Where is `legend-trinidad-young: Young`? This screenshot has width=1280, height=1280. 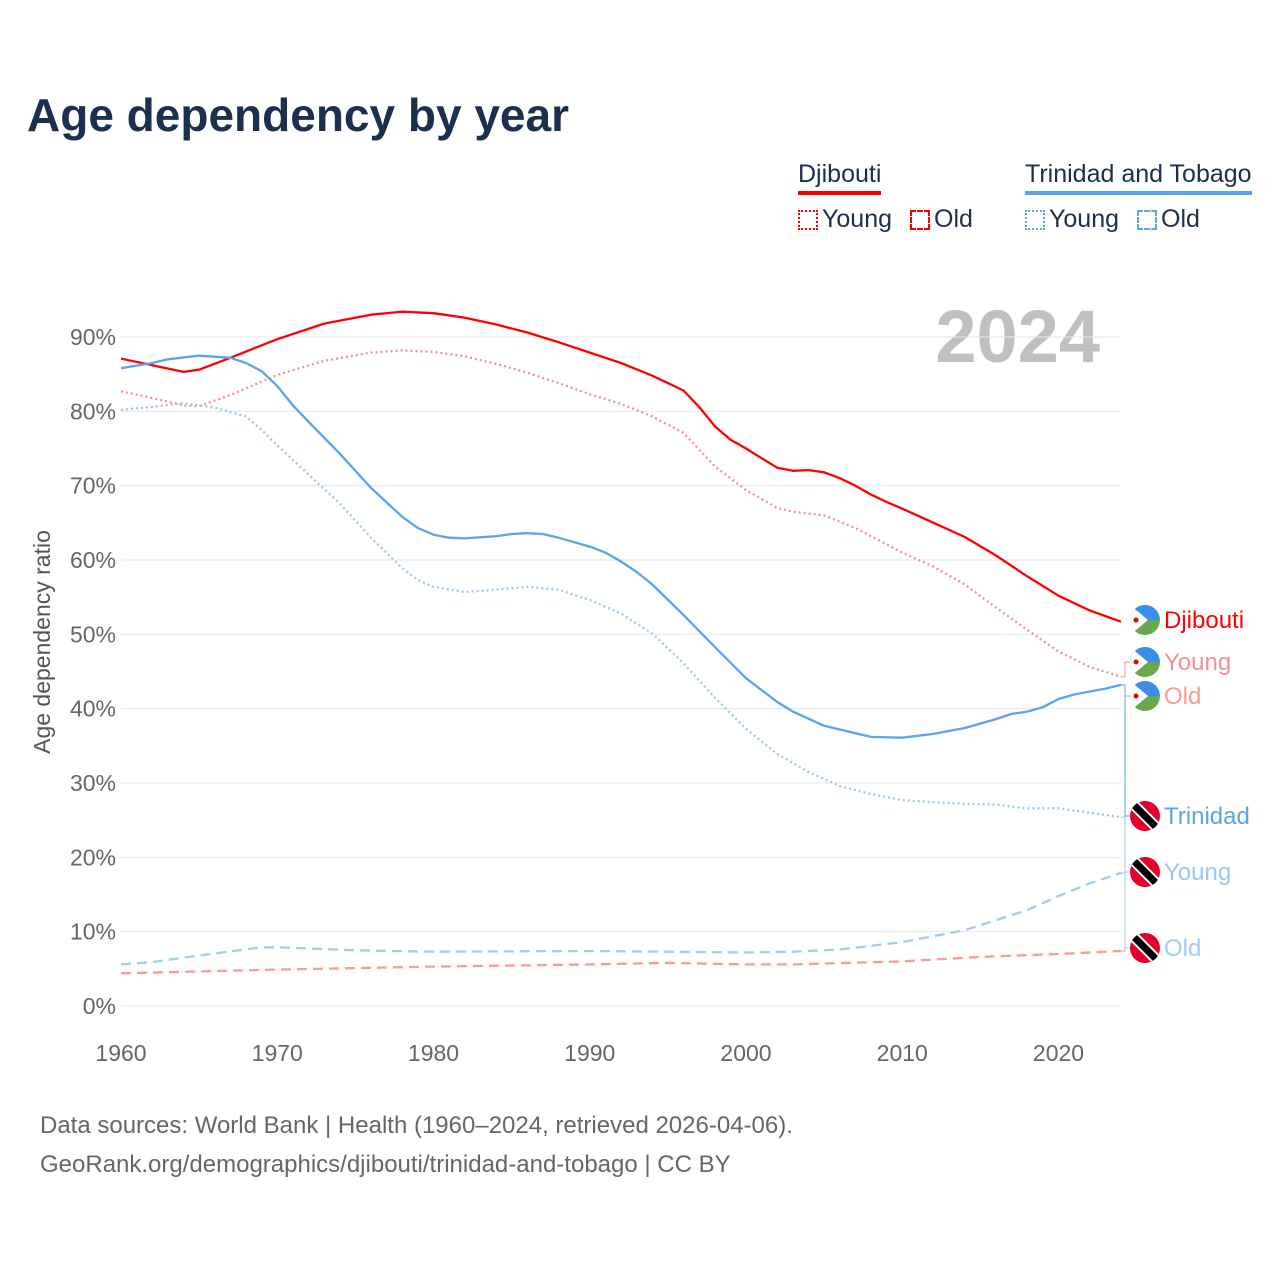 legend-trinidad-young: Young is located at coordinates (1072, 219).